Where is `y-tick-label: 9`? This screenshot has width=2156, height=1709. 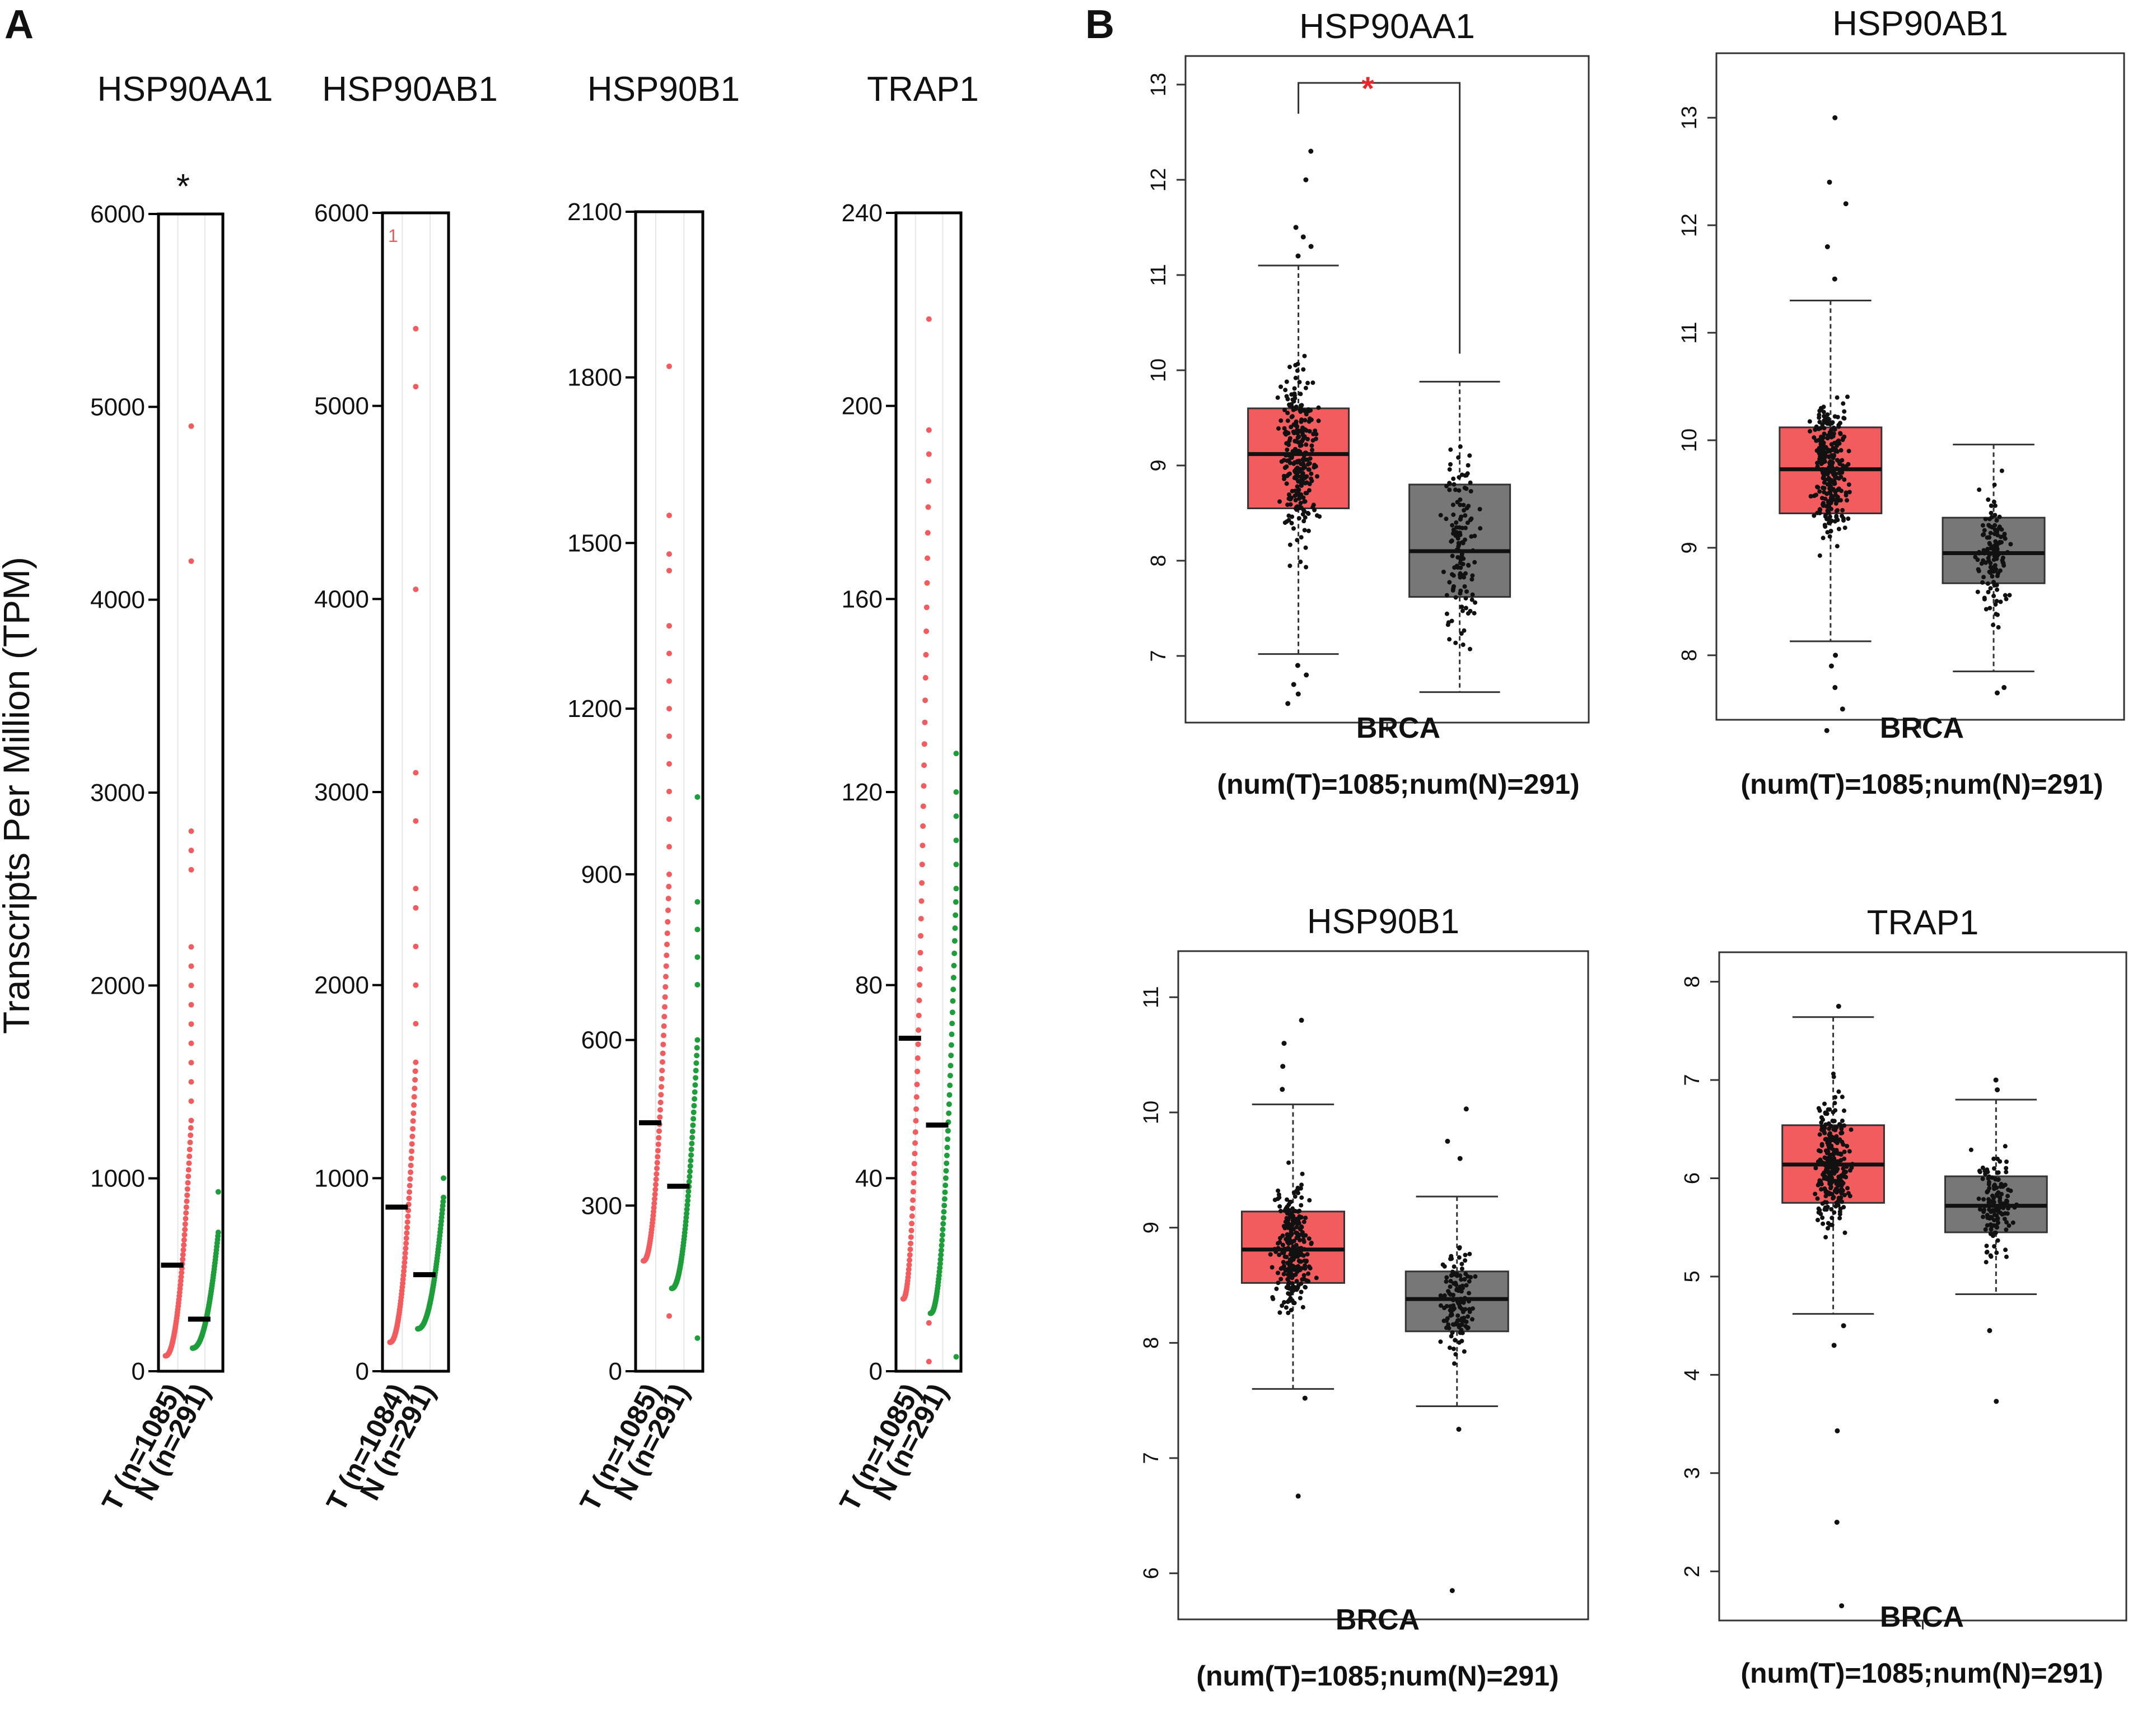 y-tick-label: 9 is located at coordinates (1690, 547).